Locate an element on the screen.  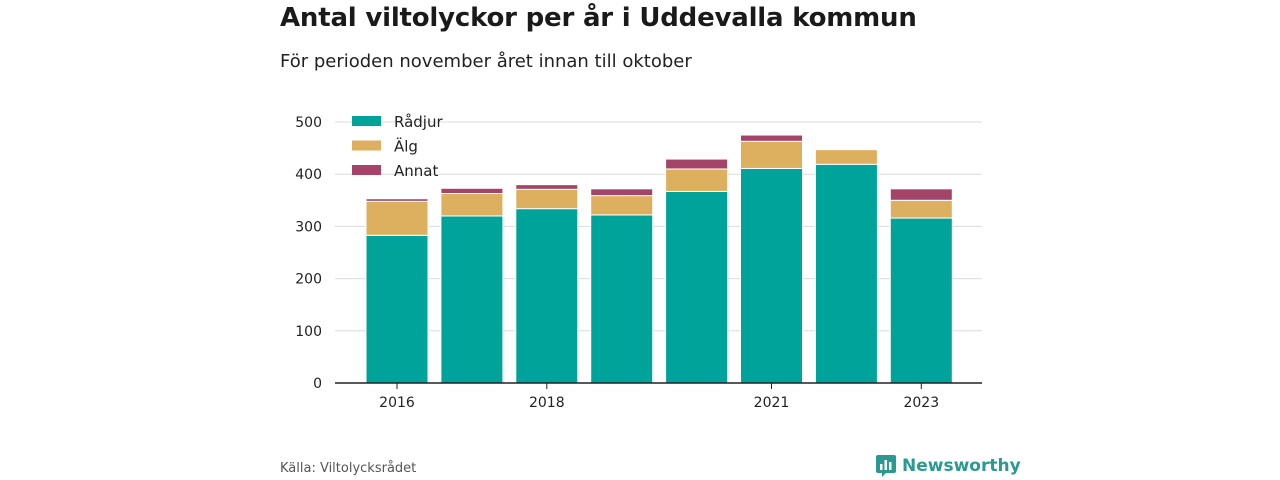
x-tick-label: 2018 is located at coordinates (547, 403).